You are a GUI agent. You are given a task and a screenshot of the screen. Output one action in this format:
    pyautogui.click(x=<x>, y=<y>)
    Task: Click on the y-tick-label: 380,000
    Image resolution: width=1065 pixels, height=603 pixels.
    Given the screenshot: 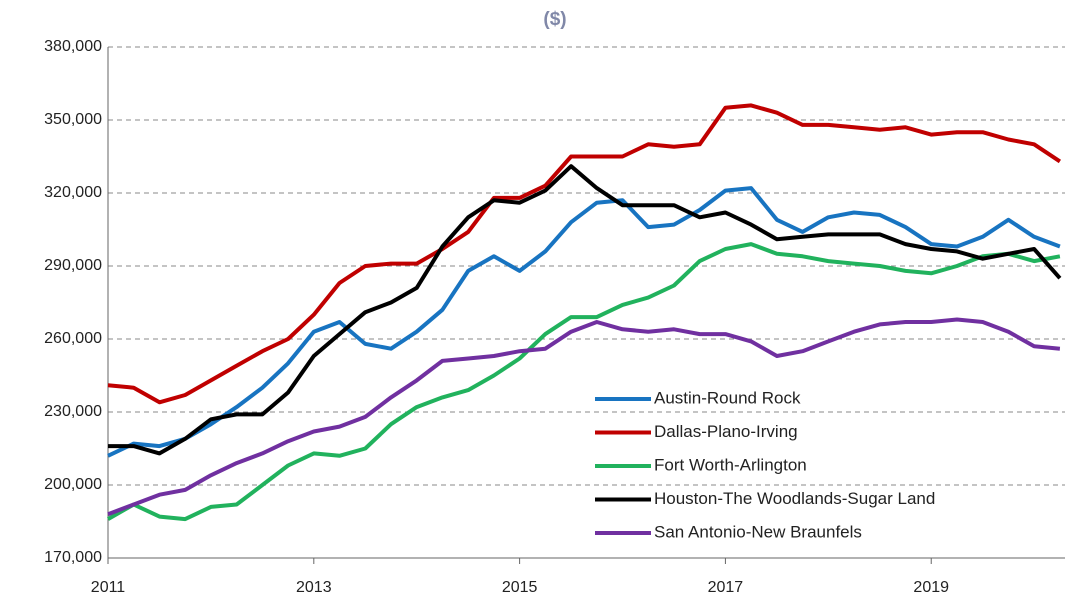 What is the action you would take?
    pyautogui.click(x=73, y=46)
    